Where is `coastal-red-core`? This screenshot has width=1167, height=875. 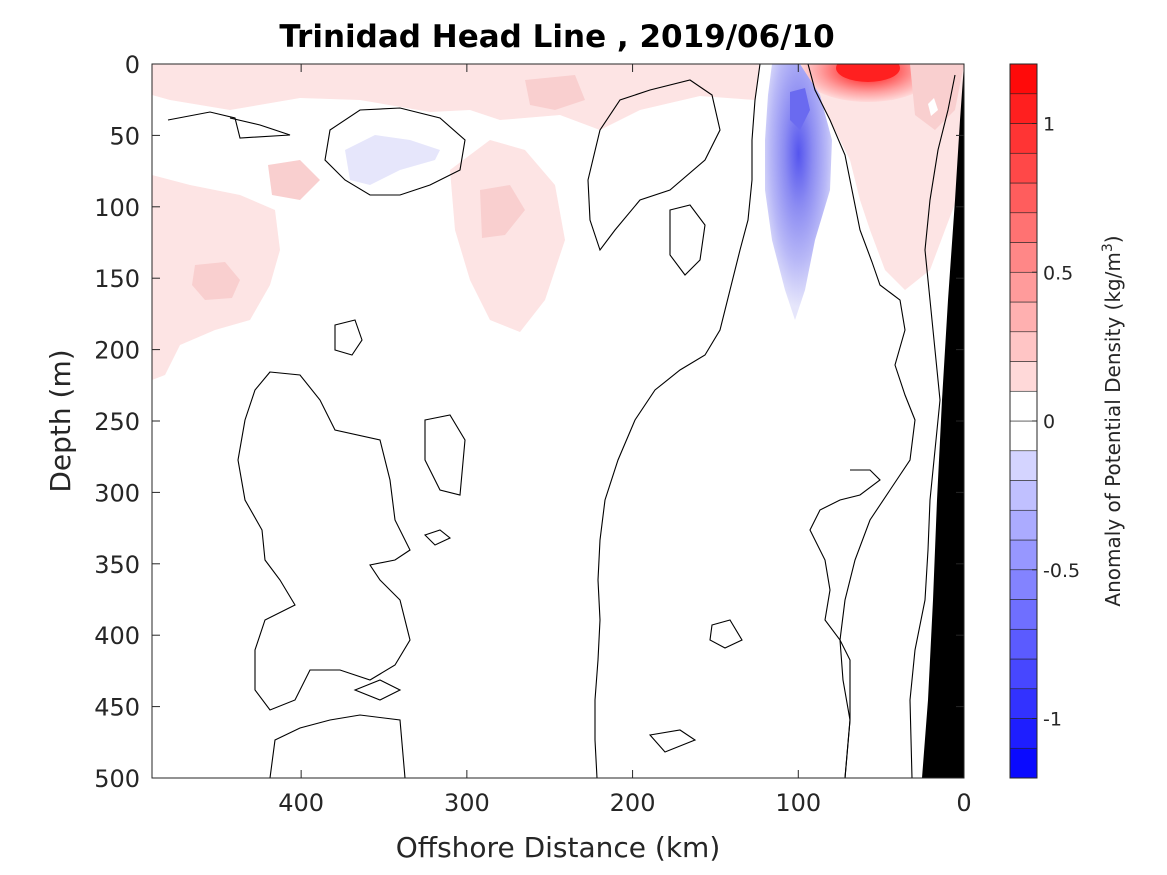
coastal-red-core is located at coordinates (868, 83).